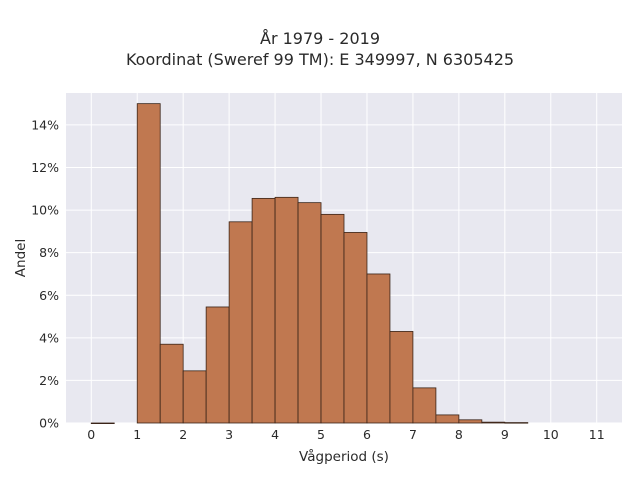 The image size is (640, 480). What do you see at coordinates (49, 423) in the screenshot?
I see `y-tick-label: 0%` at bounding box center [49, 423].